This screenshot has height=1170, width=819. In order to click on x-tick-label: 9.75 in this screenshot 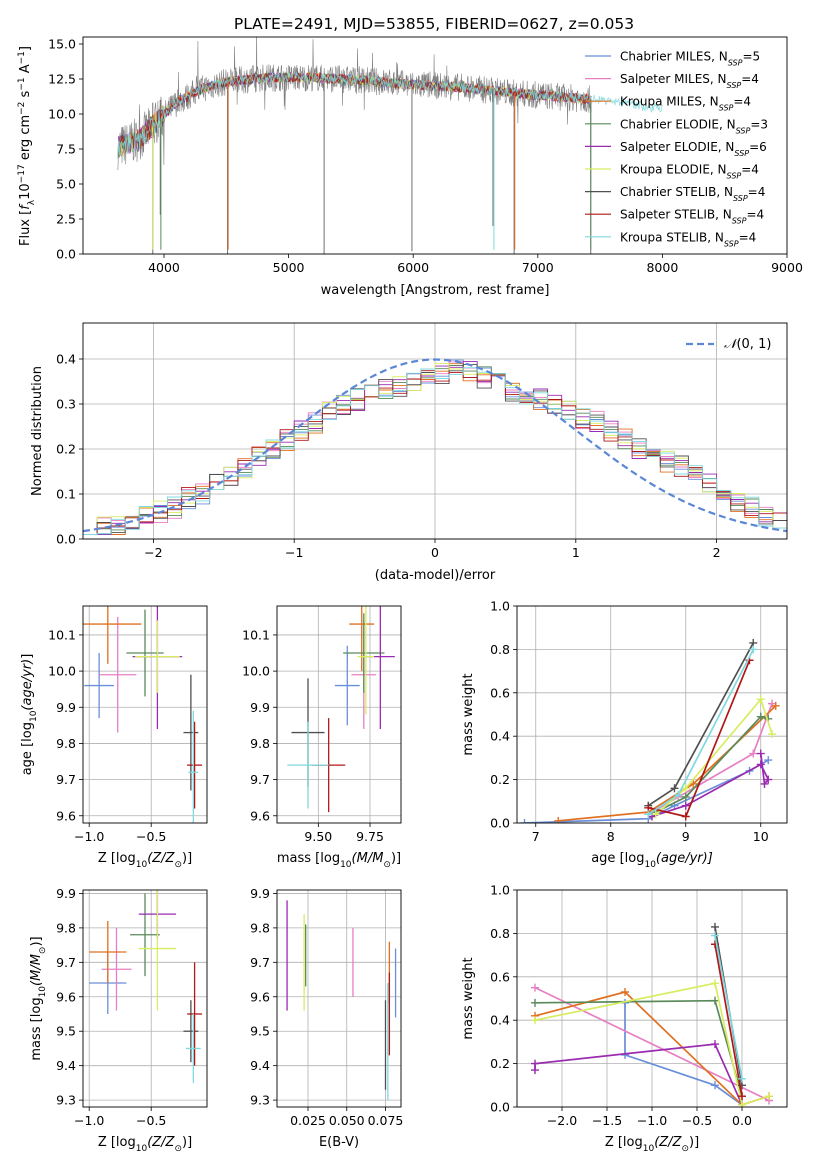, I will do `click(370, 836)`.